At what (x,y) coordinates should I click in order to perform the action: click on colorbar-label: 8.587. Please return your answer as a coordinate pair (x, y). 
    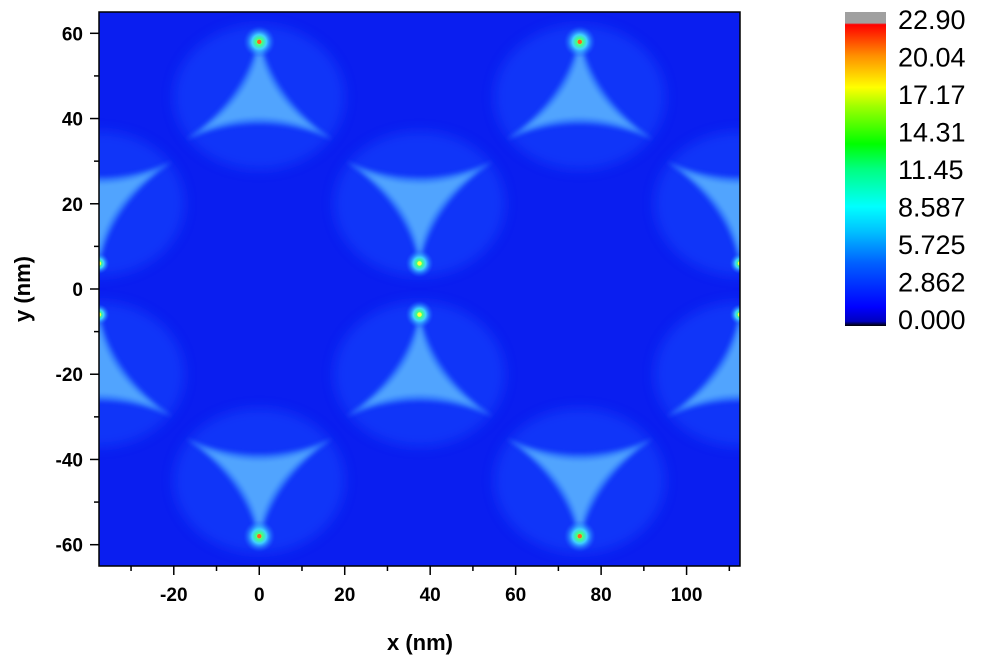
    Looking at the image, I should click on (932, 208).